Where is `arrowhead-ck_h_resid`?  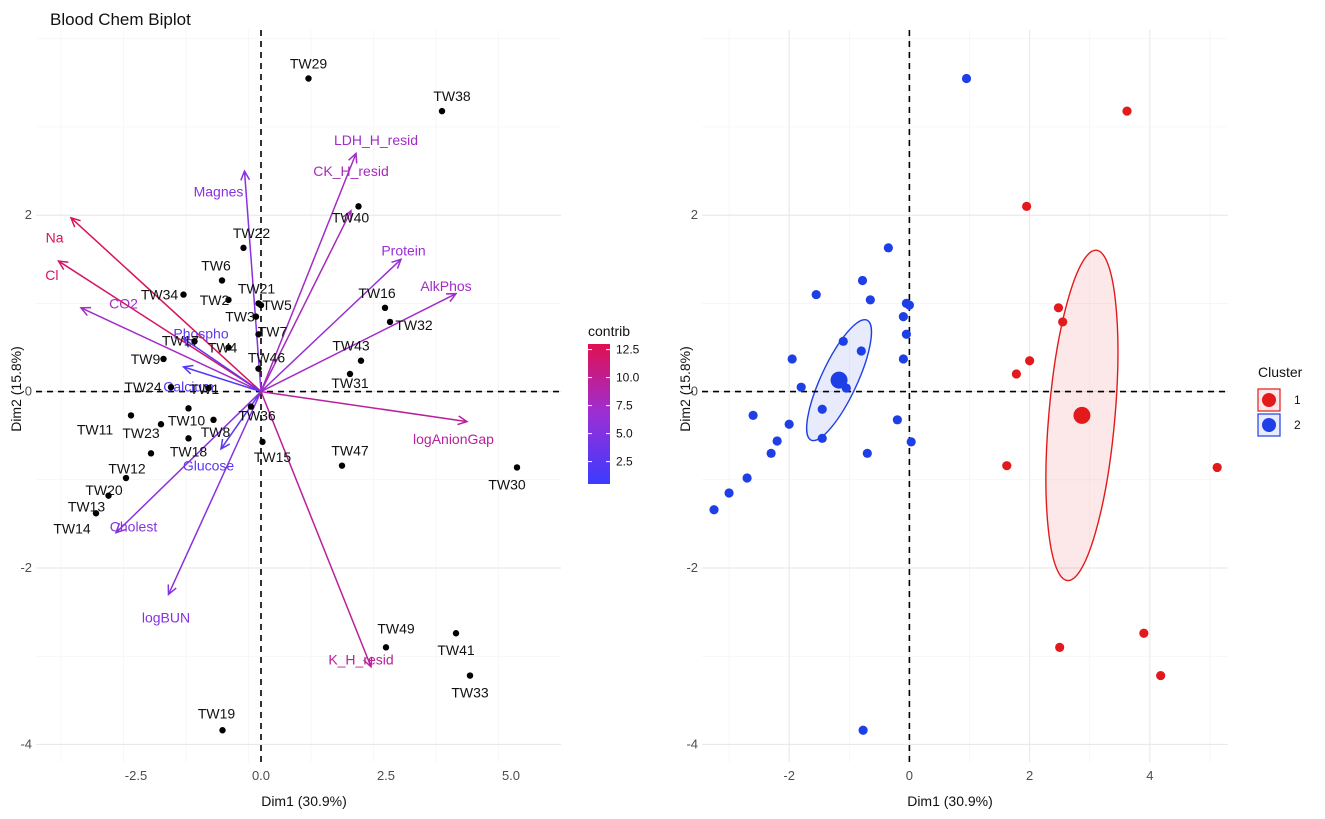 arrowhead-ck_h_resid is located at coordinates (347, 215).